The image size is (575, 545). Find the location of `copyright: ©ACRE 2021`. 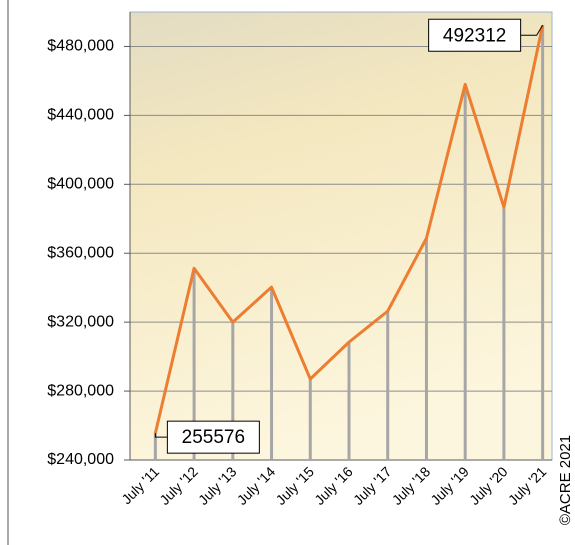

copyright: ©ACRE 2021 is located at coordinates (565, 480).